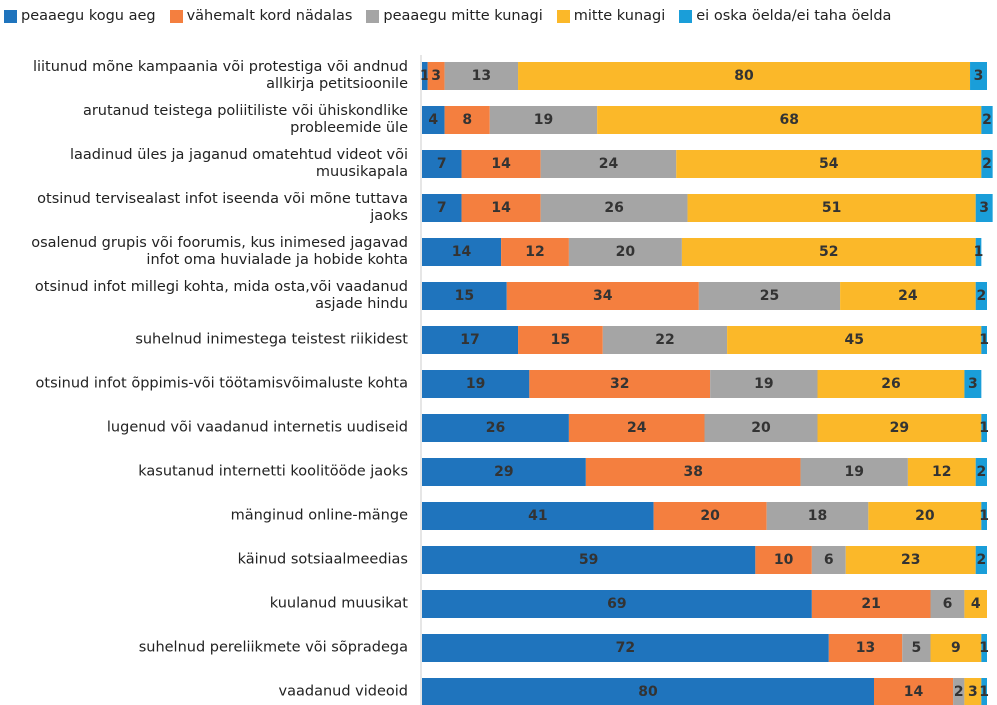 The height and width of the screenshot is (705, 997). Describe the element at coordinates (273, 647) in the screenshot. I see `category-label: suhelnud pereliikmete või sõpradega` at that location.